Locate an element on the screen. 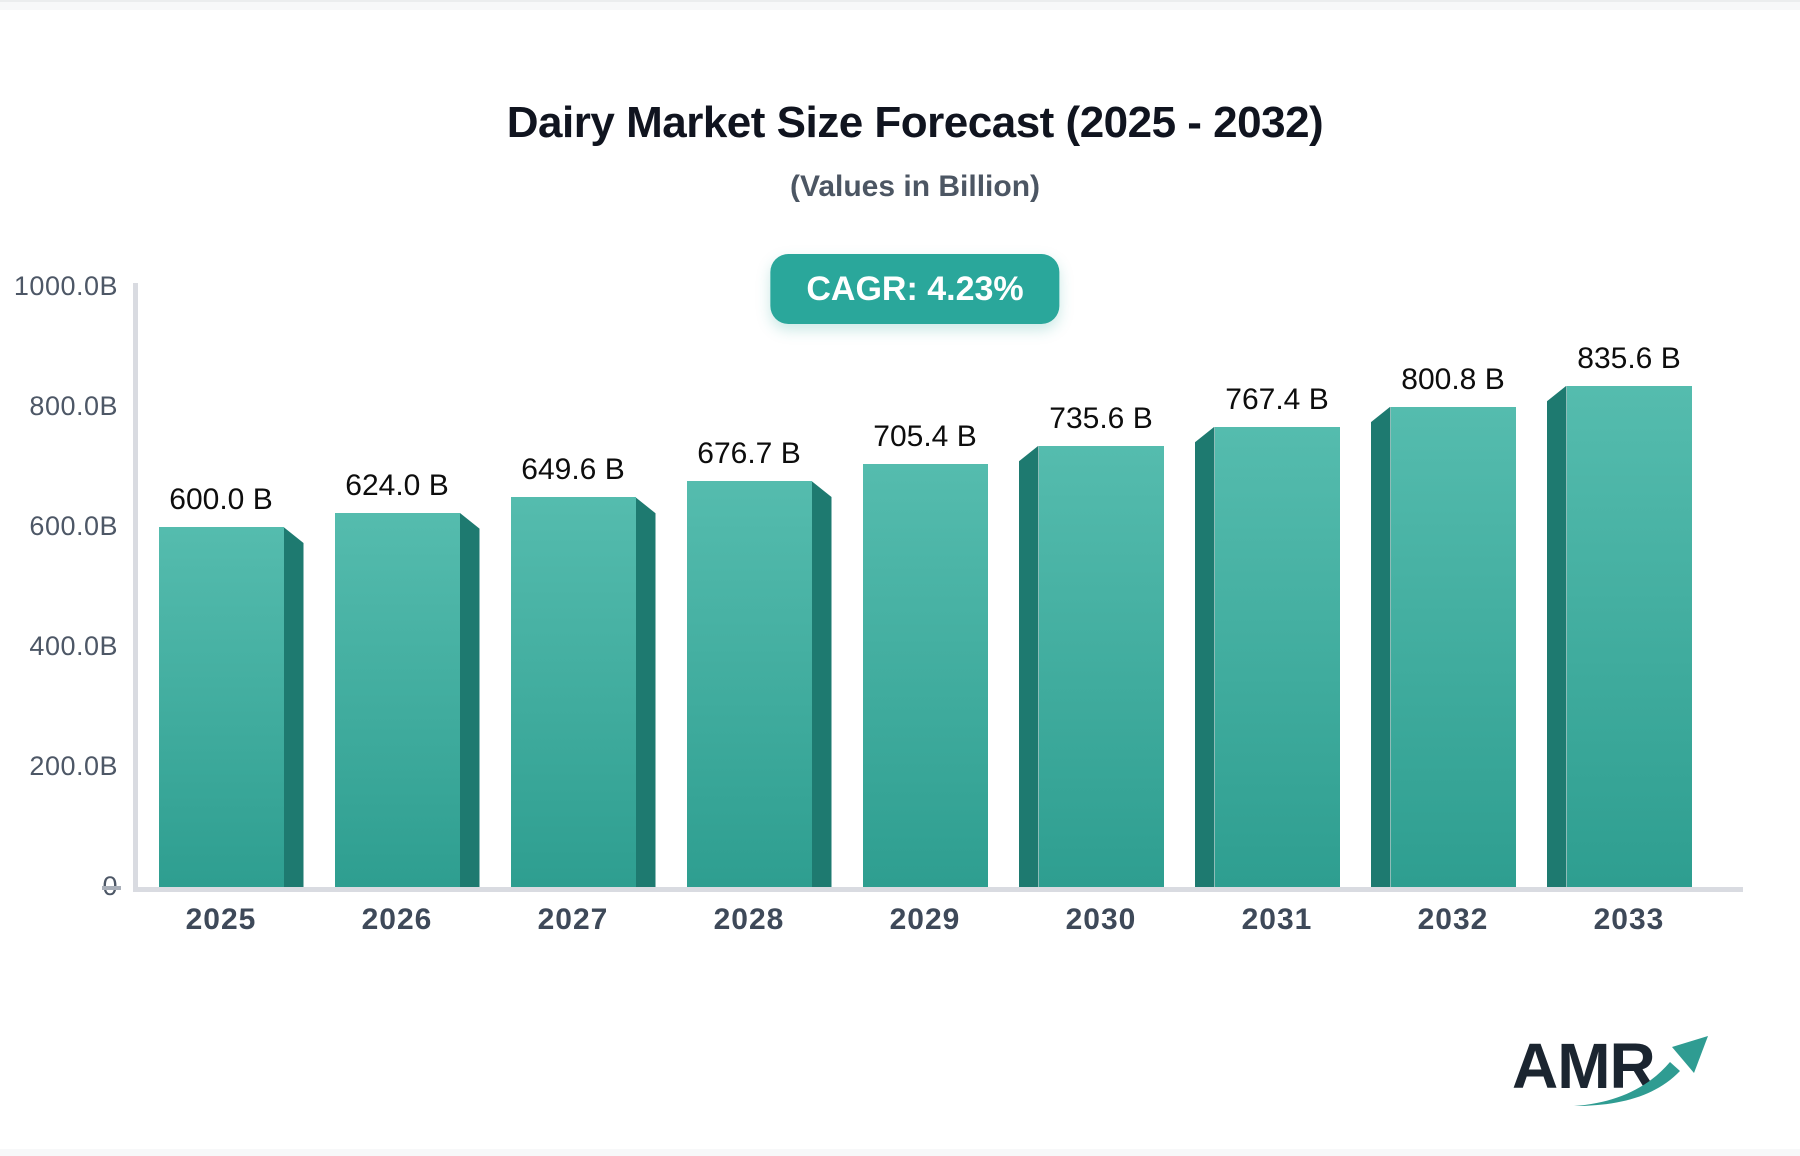 The height and width of the screenshot is (1156, 1800). bar-slot: 600.0 B 2025 is located at coordinates (221, 611).